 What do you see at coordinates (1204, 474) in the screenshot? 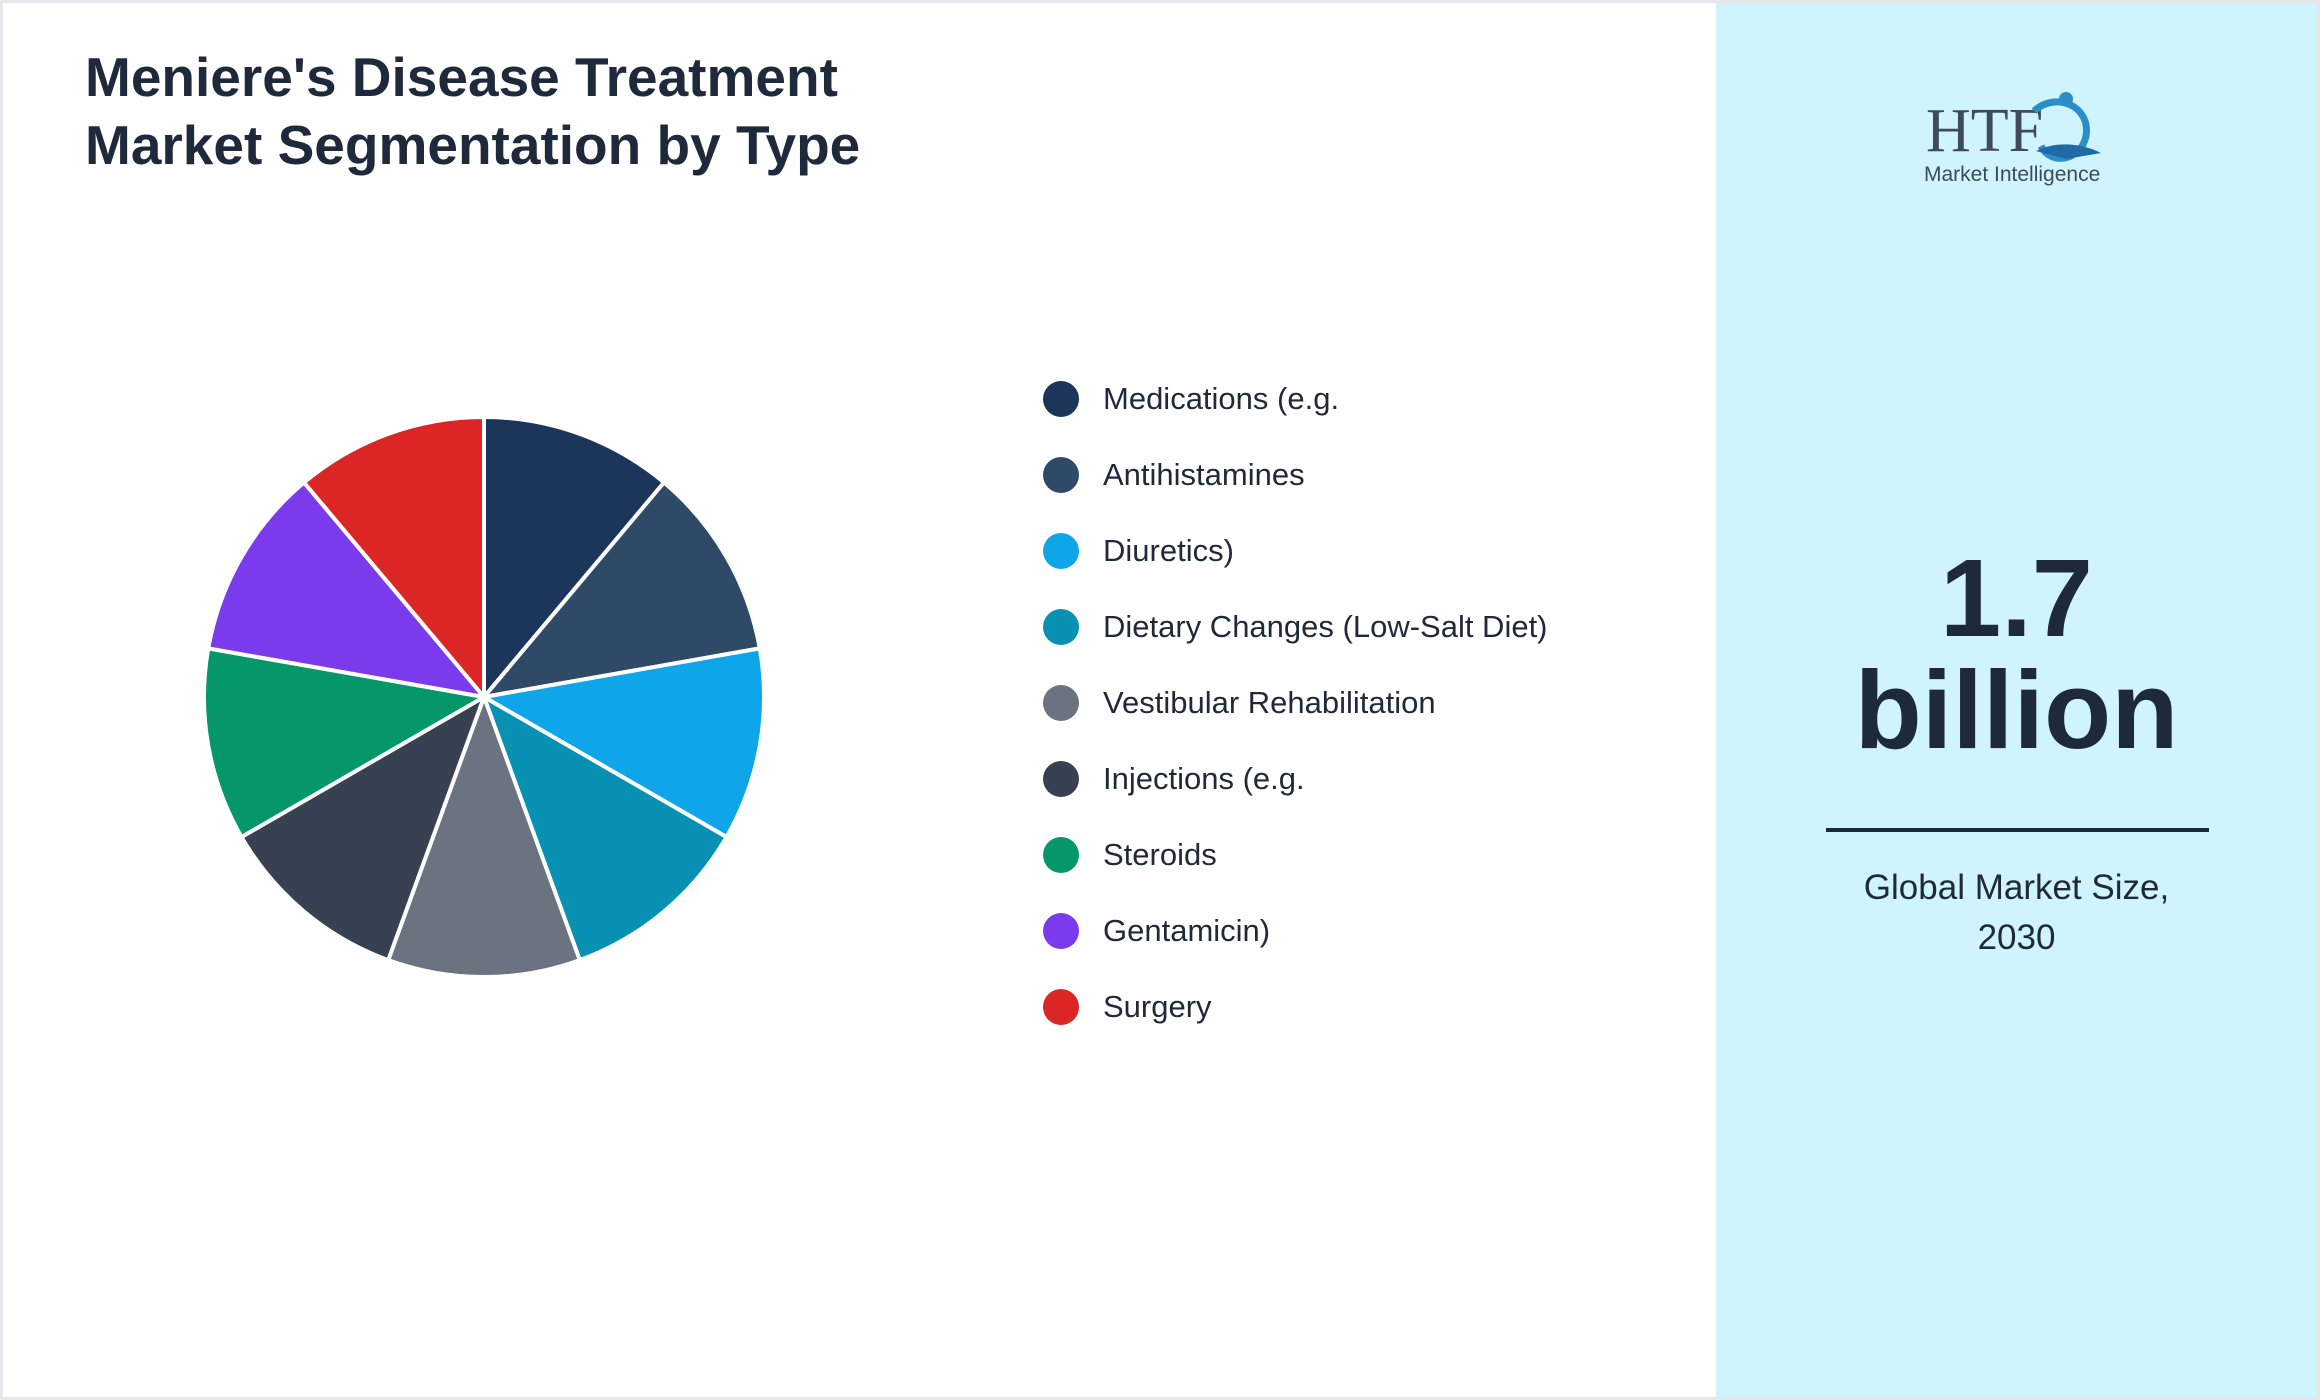
I see `legend-label: Antihistamines` at bounding box center [1204, 474].